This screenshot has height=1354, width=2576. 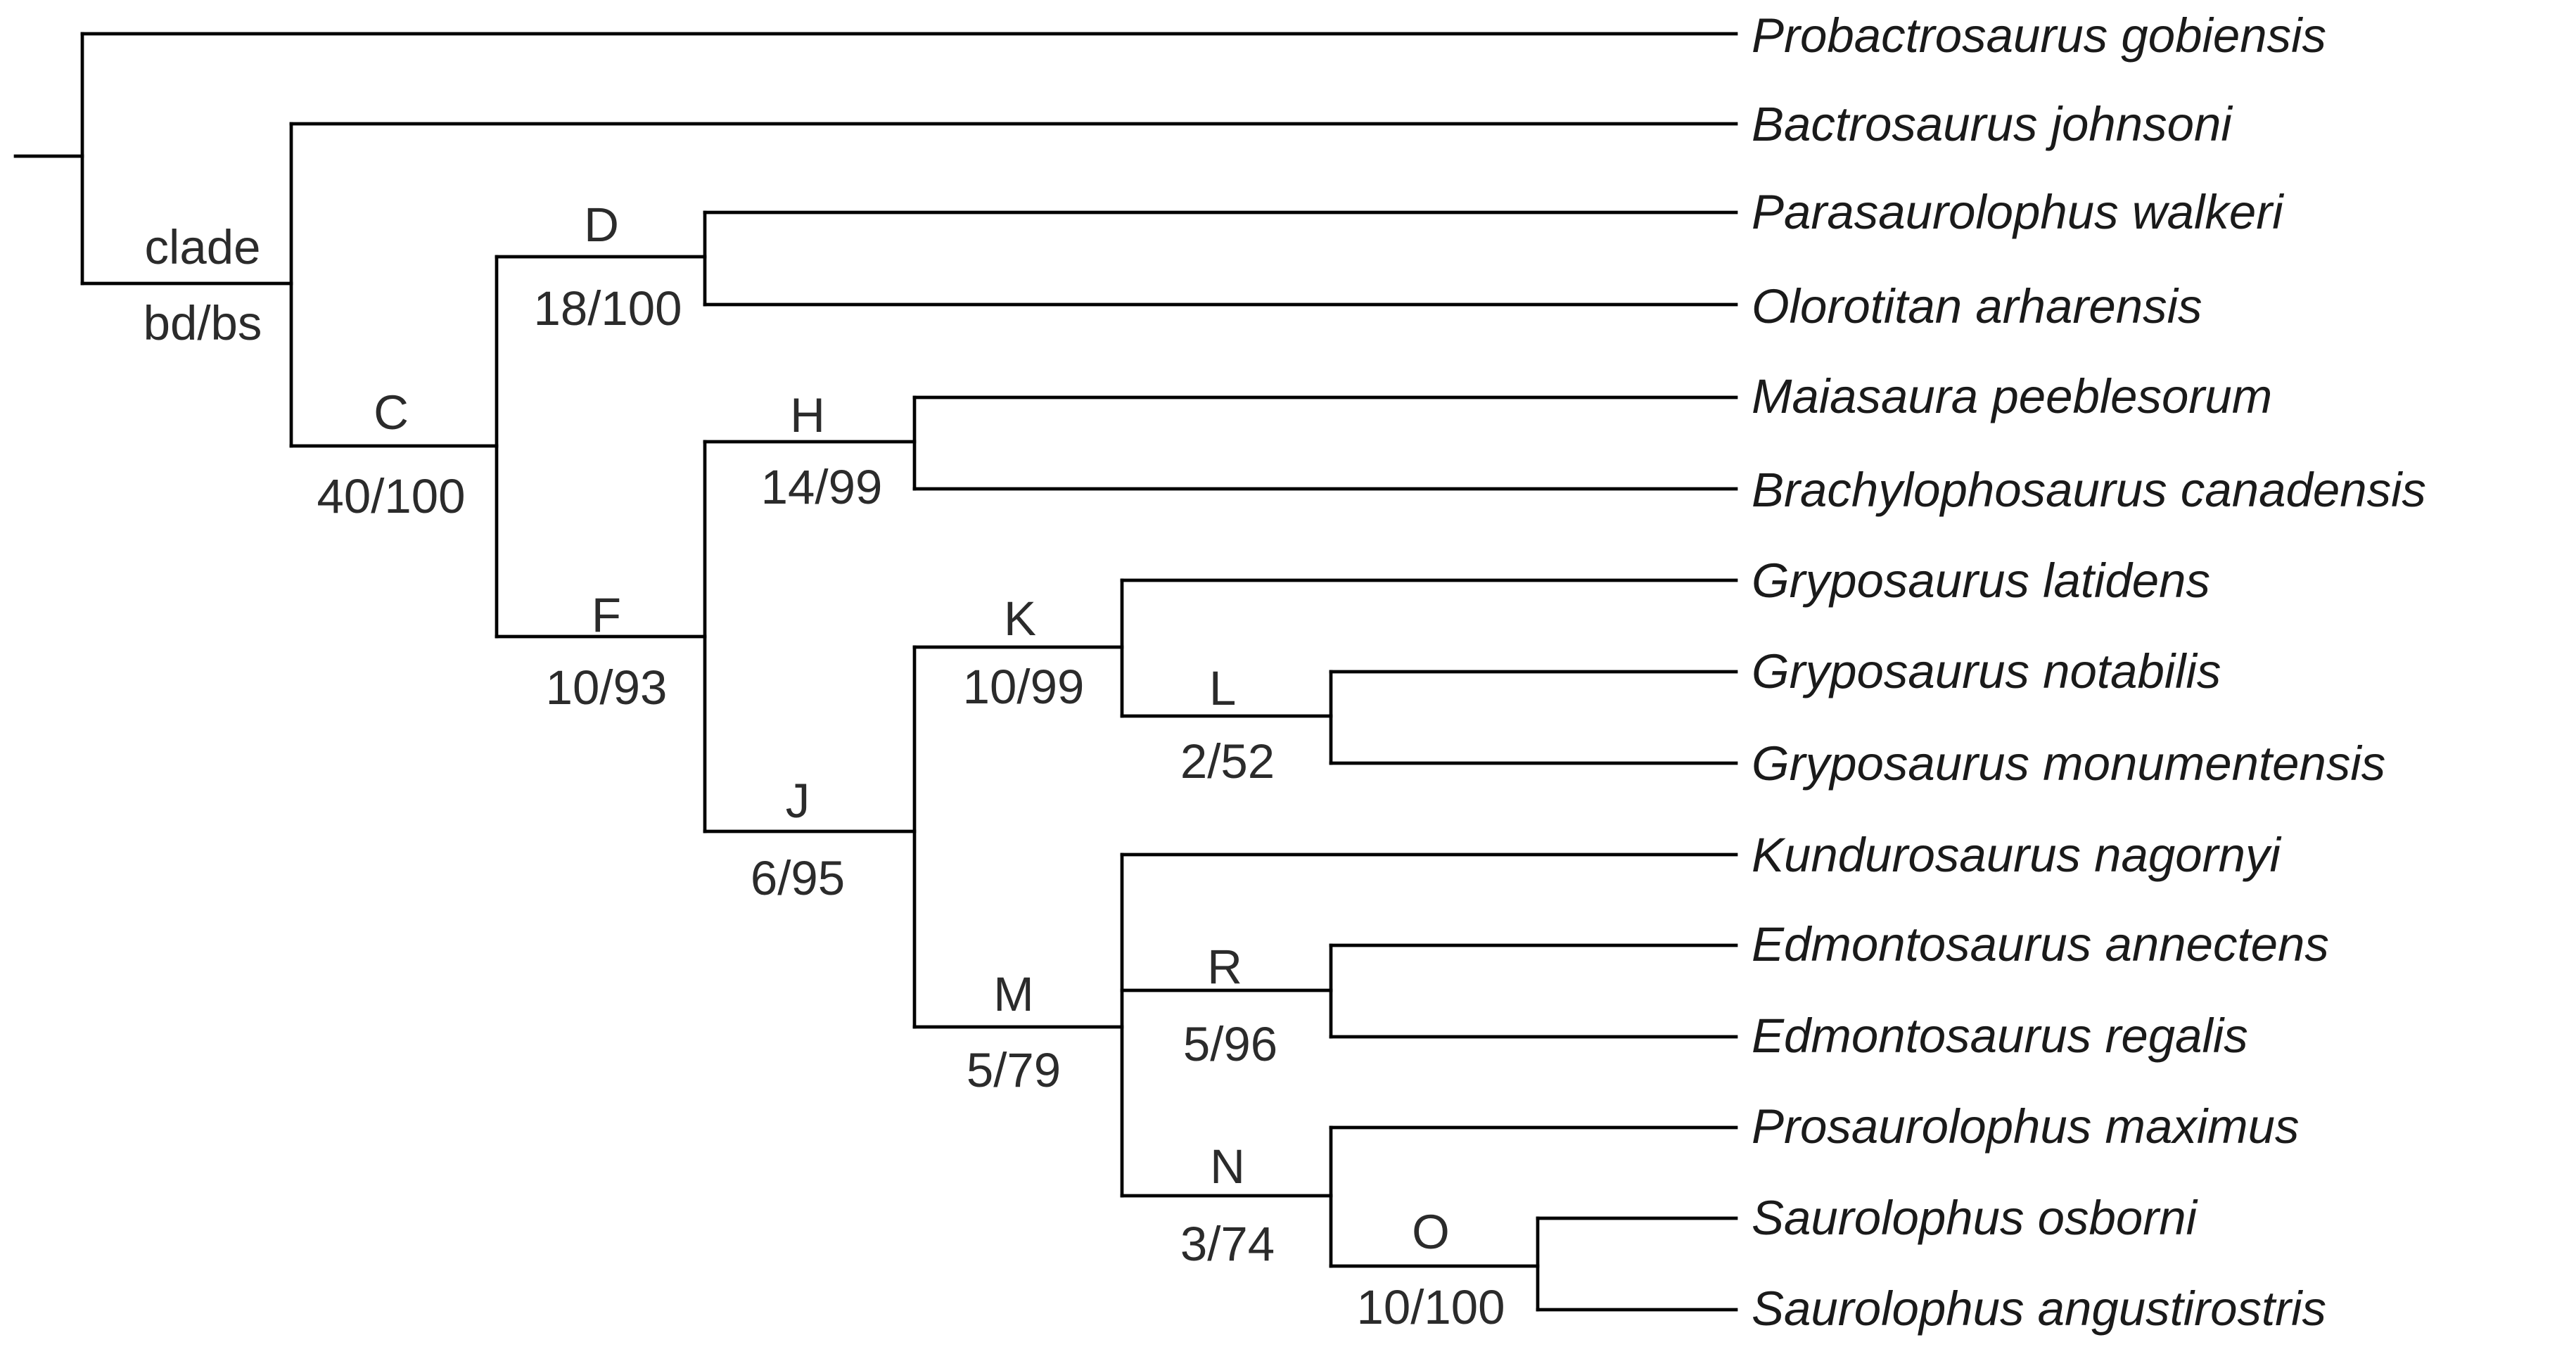 What do you see at coordinates (807, 415) in the screenshot?
I see `clade-label-h: H` at bounding box center [807, 415].